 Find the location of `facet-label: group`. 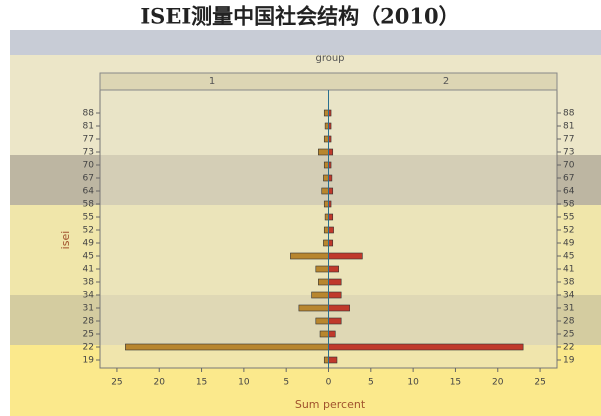

facet-label: group is located at coordinates (329, 58).